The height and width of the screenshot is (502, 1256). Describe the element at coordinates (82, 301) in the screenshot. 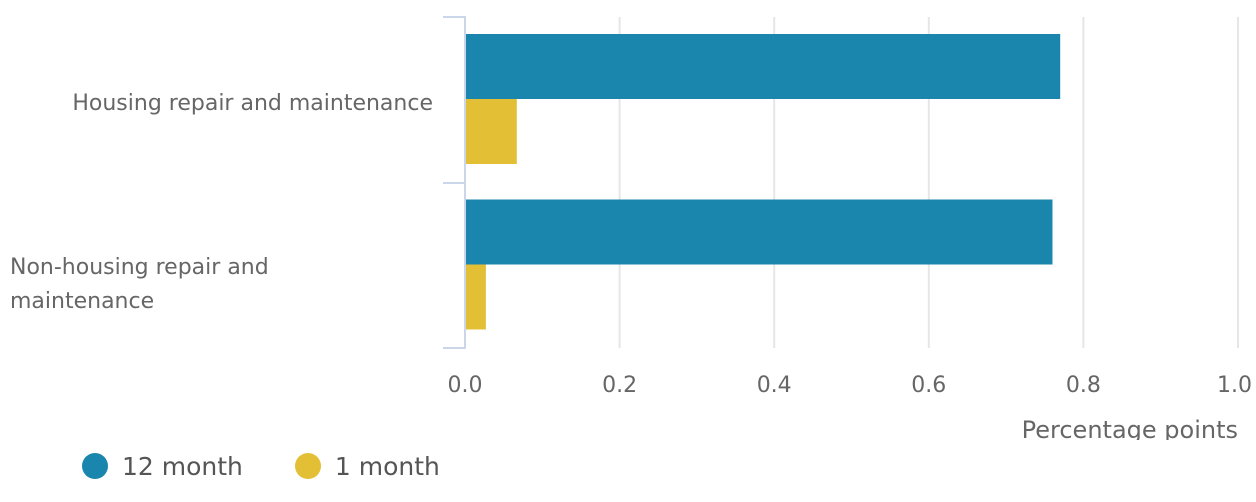

I see `category-label-1b: maintenance` at that location.